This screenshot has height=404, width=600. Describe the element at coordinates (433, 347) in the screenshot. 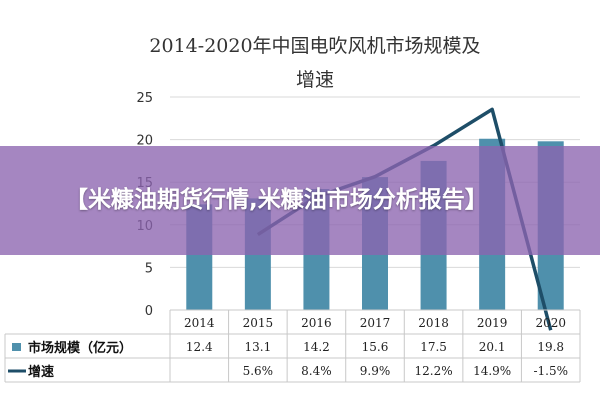

I see `data-label-1-2018: 17.5` at that location.